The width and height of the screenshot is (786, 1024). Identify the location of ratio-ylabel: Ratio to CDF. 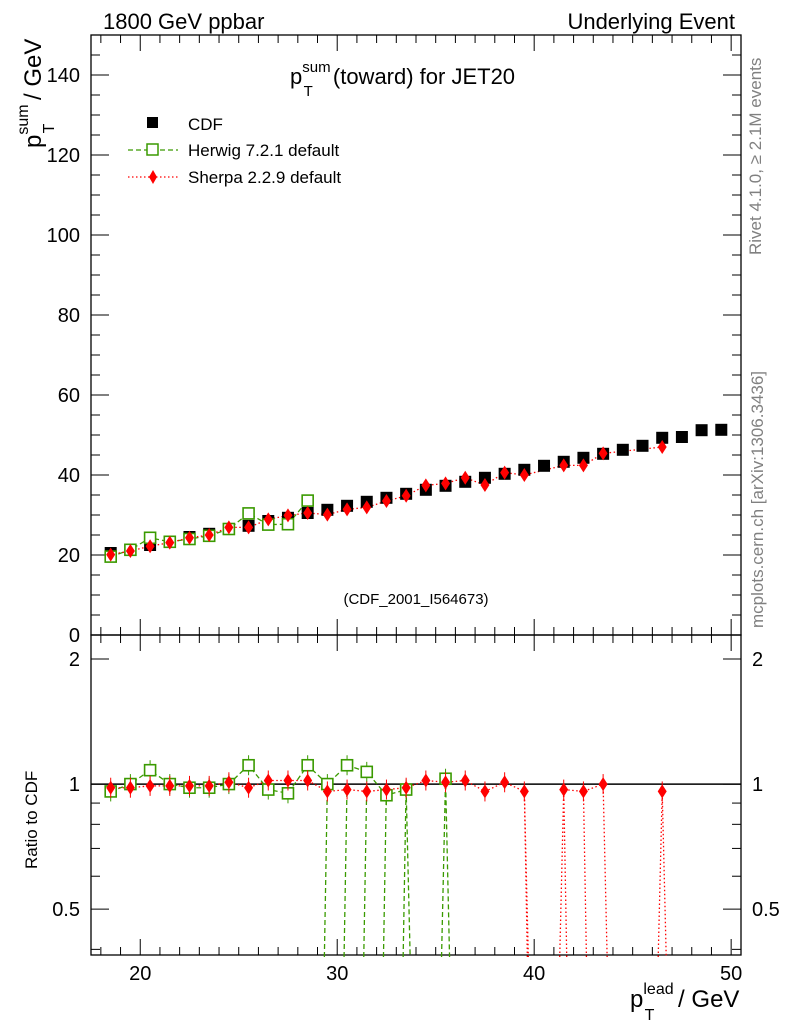
(31, 820).